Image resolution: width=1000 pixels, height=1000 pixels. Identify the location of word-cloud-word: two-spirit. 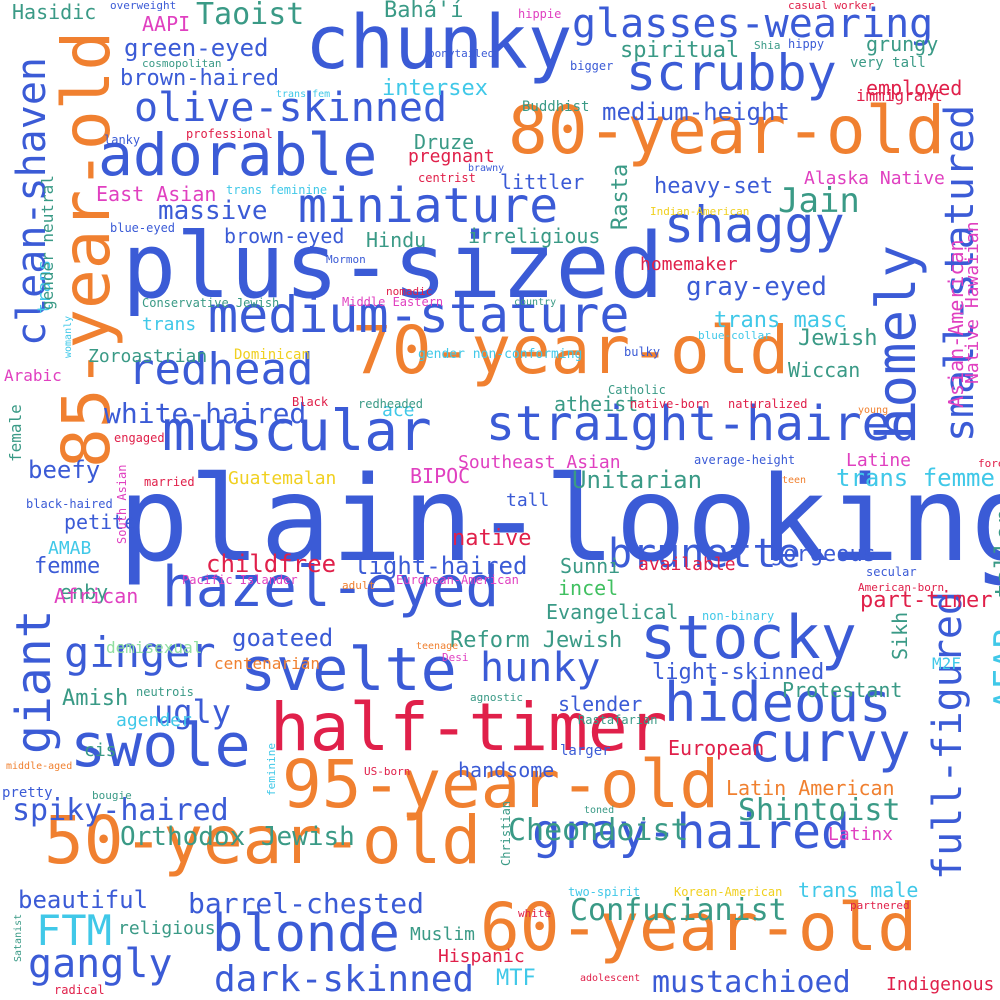
(604, 892).